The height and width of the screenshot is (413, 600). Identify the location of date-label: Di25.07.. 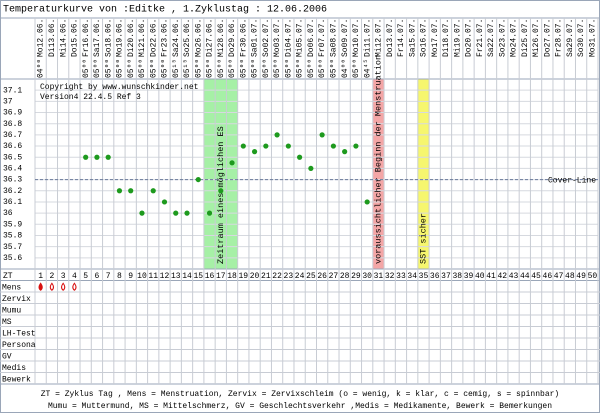
(525, 38).